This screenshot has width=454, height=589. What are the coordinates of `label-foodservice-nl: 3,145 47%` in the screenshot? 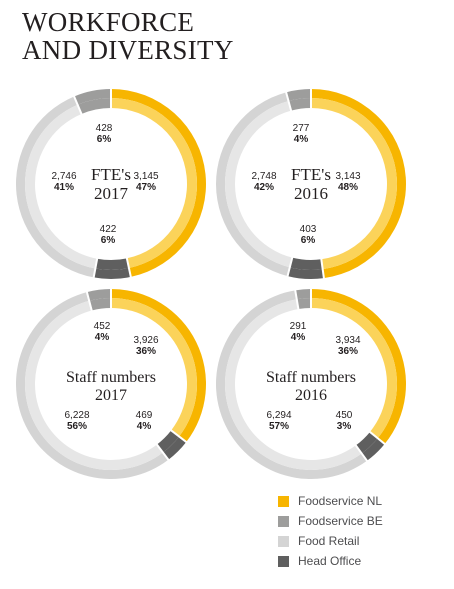 It's located at (146, 182).